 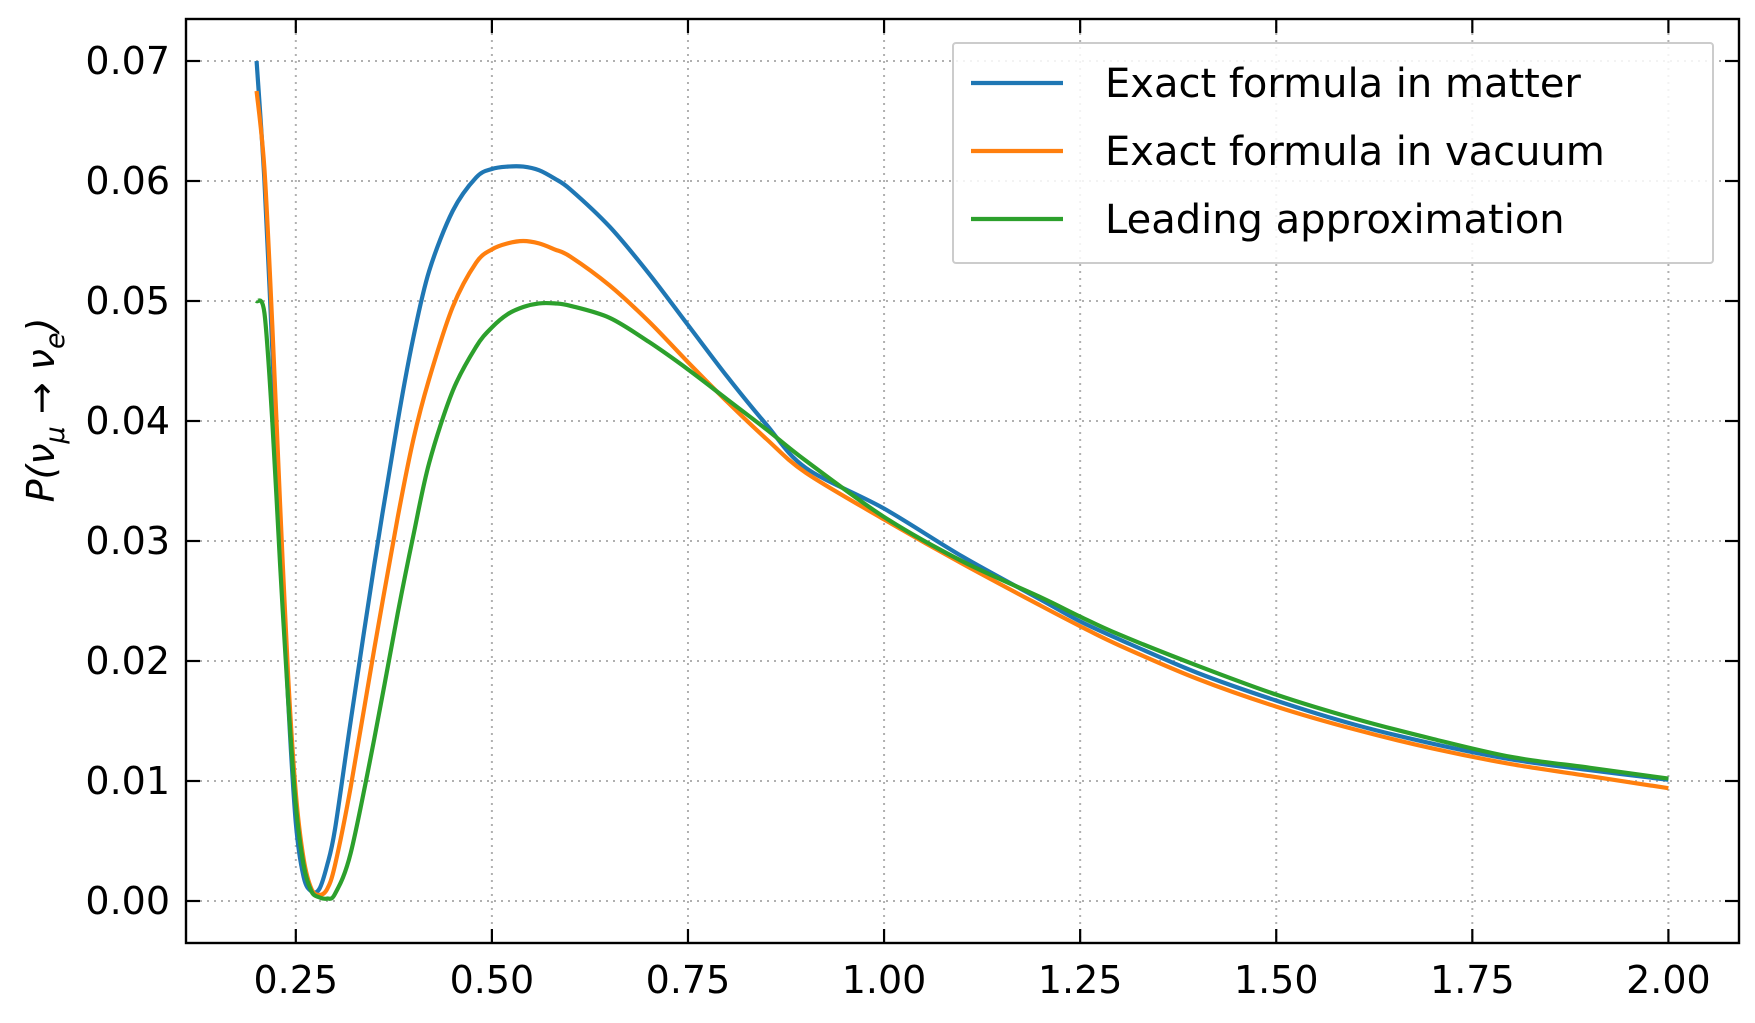 What do you see at coordinates (884, 980) in the screenshot?
I see `x-tick-label: 1.00` at bounding box center [884, 980].